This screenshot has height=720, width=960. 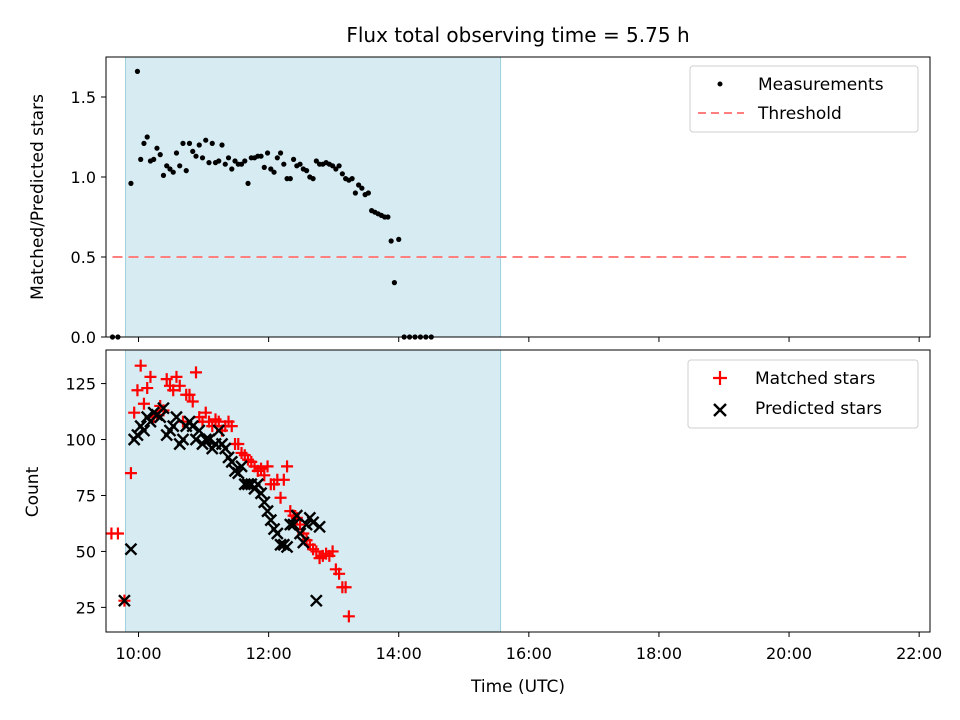 What do you see at coordinates (517, 35) in the screenshot?
I see `chart-title: Flux total observing time = 5.75 h` at bounding box center [517, 35].